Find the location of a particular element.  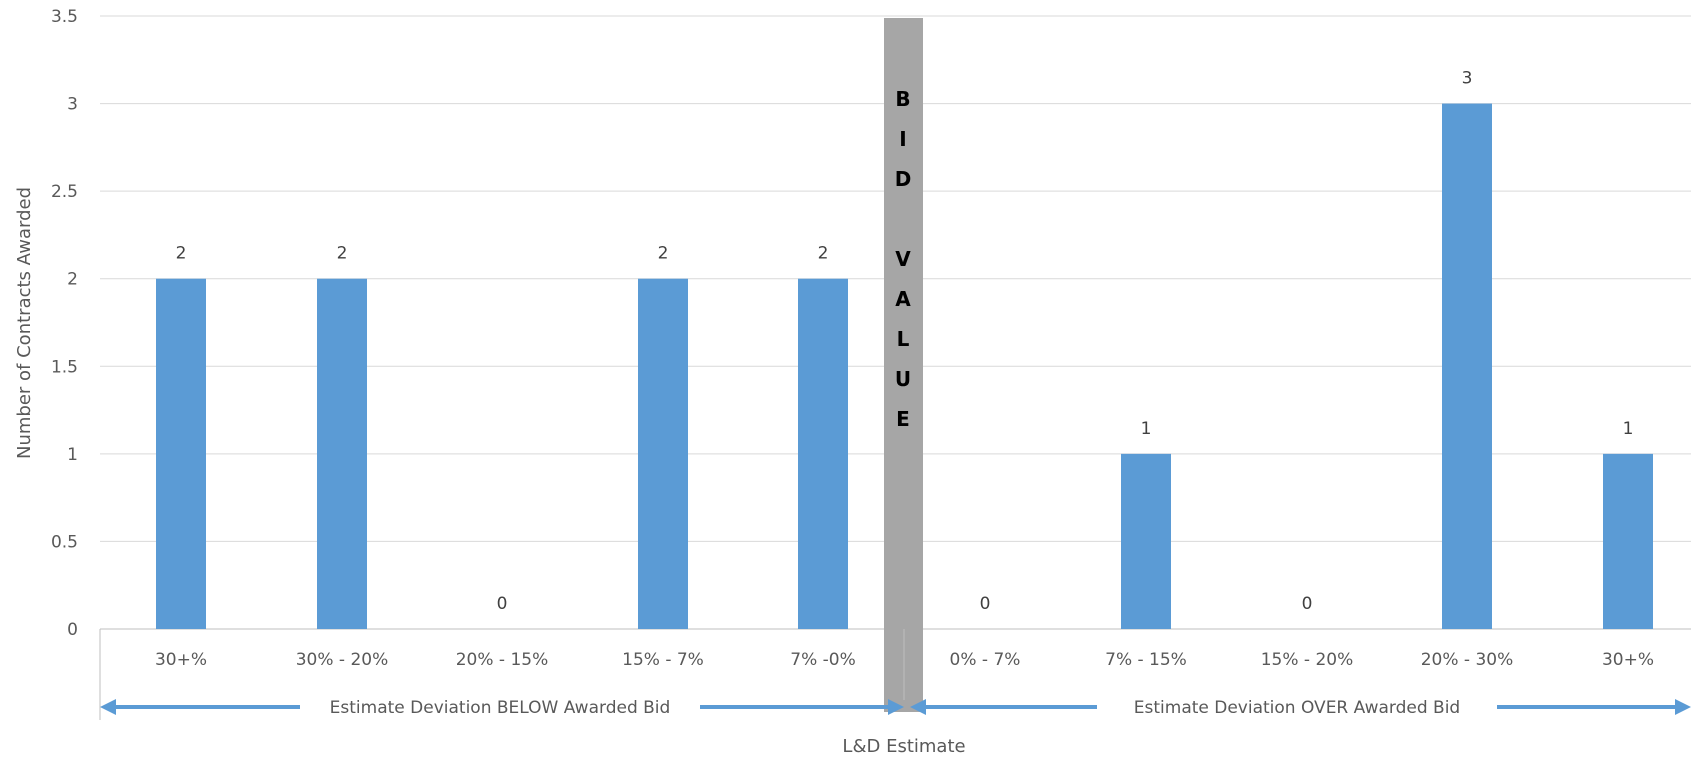

category-label: 20% - 30% is located at coordinates (1467, 660).